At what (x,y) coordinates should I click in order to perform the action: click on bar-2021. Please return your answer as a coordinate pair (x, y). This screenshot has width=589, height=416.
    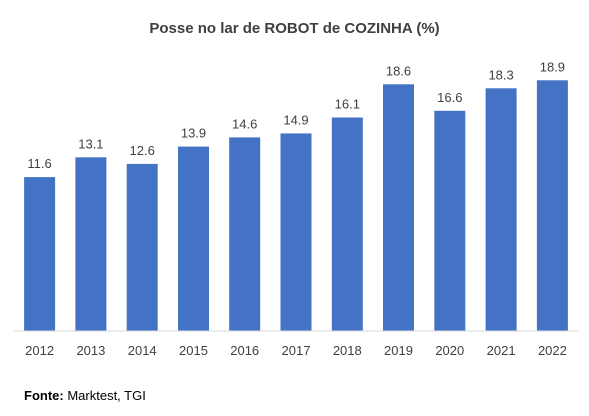
    Looking at the image, I should click on (501, 209).